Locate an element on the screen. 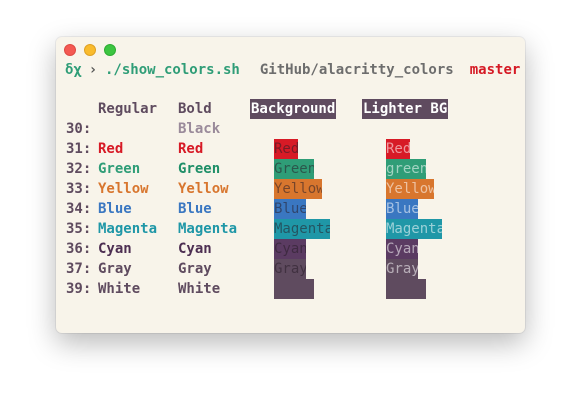  lighter-bg-swatch: Red is located at coordinates (398, 149).